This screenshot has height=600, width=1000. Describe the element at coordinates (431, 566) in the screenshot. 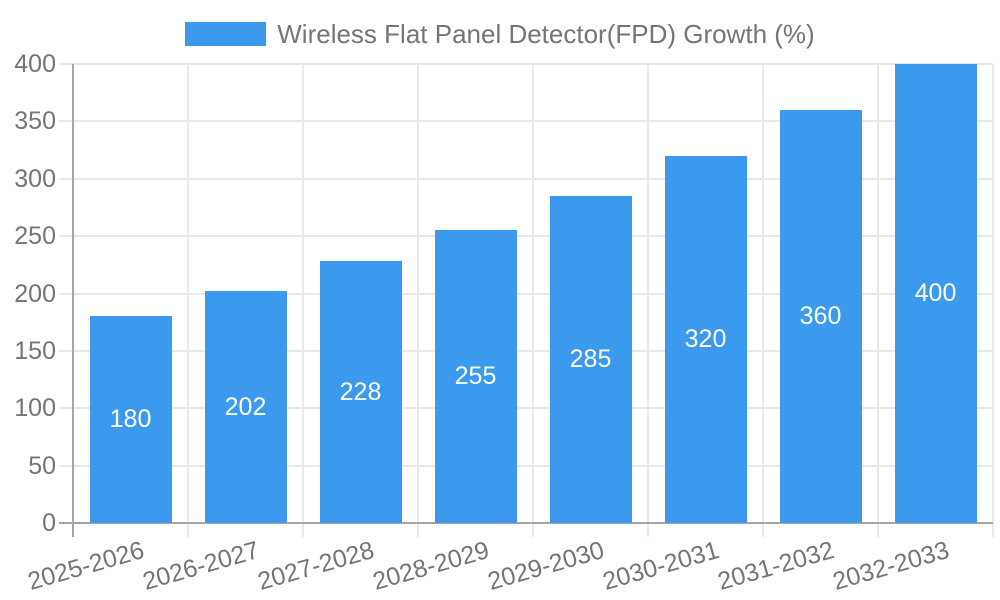

I see `x-tick-label: 2028-2029` at that location.